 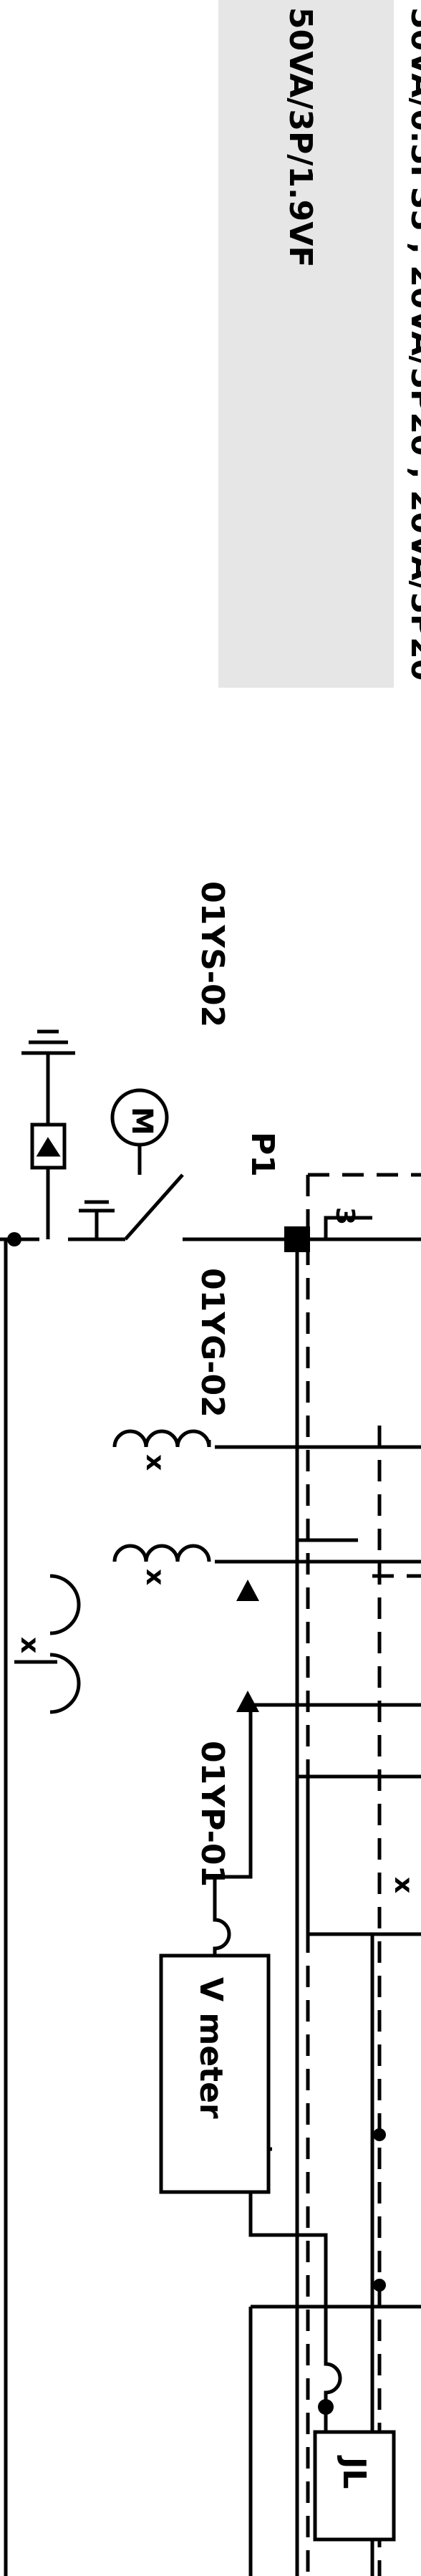 What do you see at coordinates (155, 1463) in the screenshot?
I see `vt-mark-x2: x` at bounding box center [155, 1463].